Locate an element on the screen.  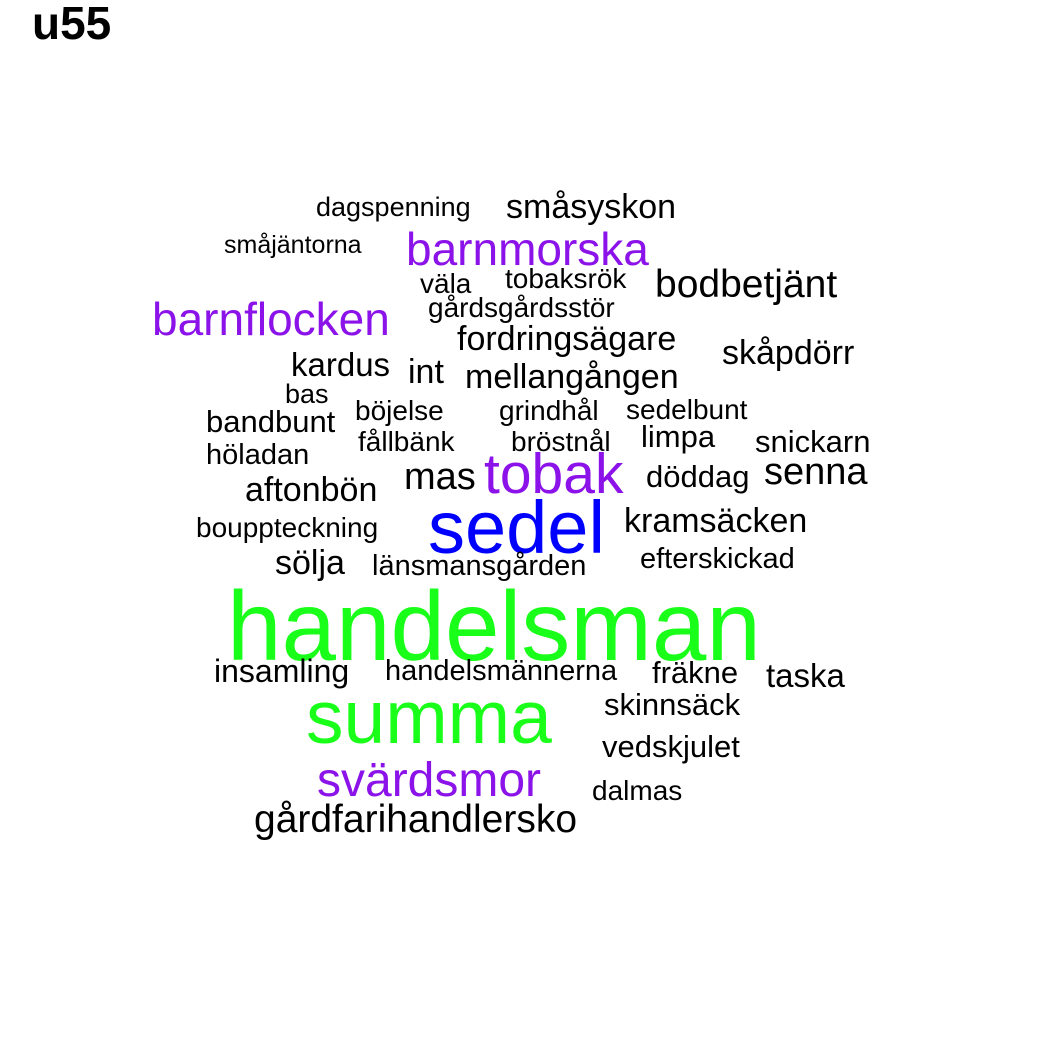
word-doddag: döddag is located at coordinates (698, 476).